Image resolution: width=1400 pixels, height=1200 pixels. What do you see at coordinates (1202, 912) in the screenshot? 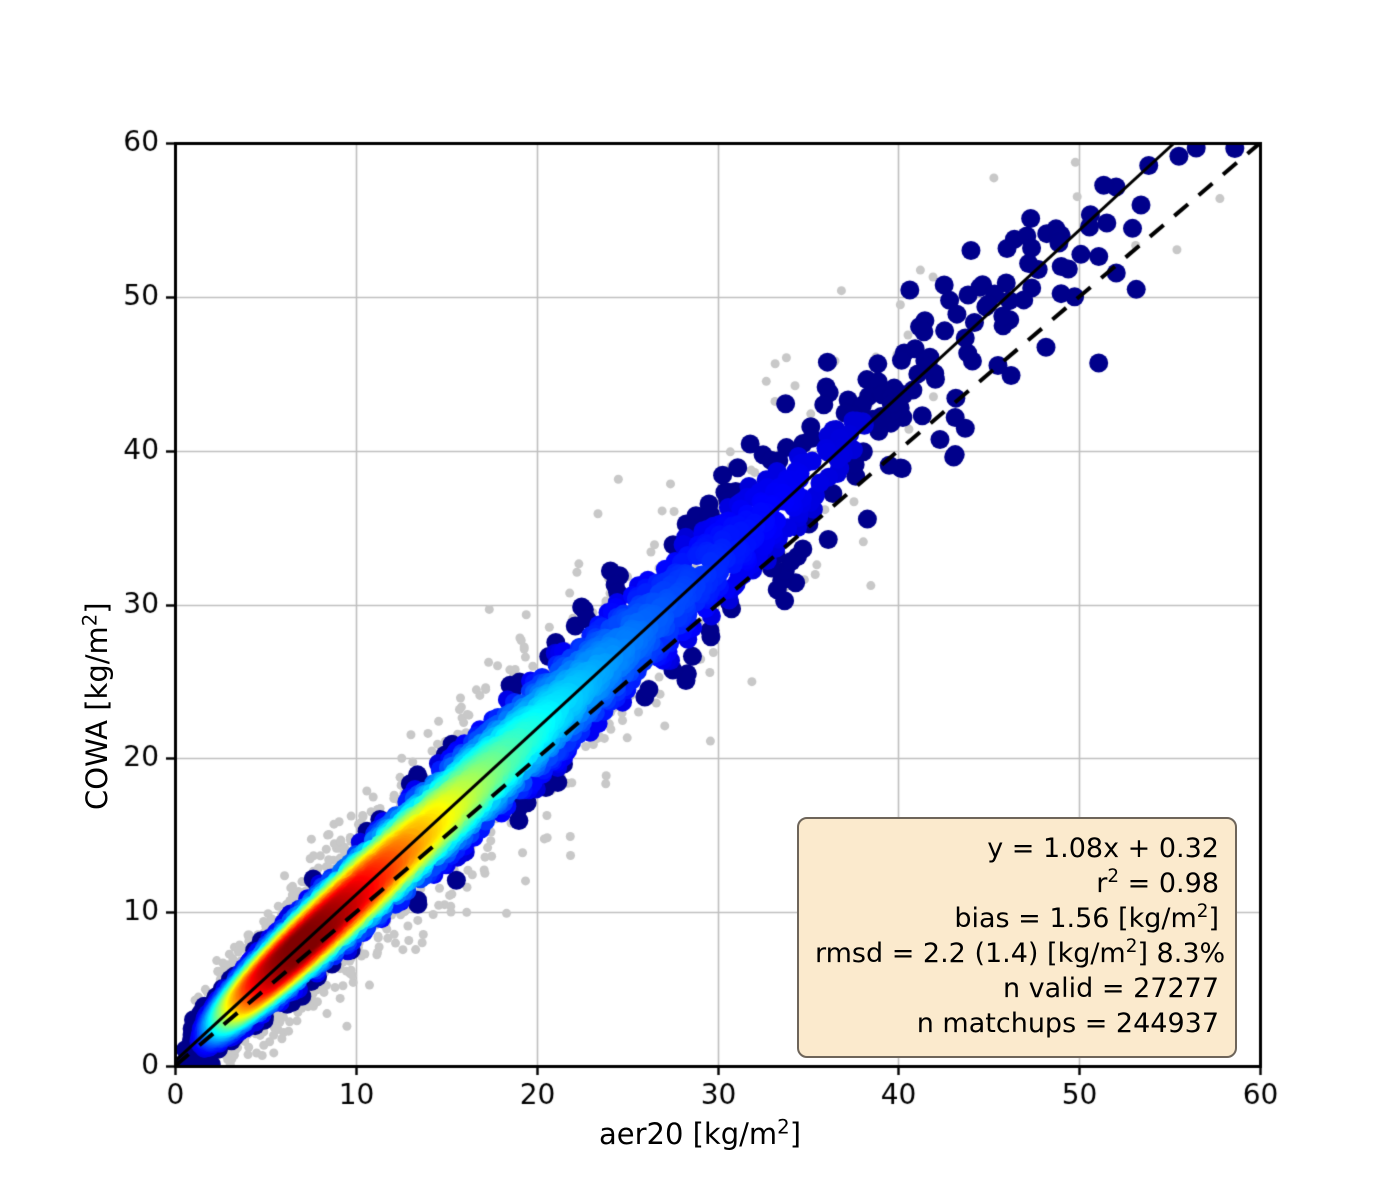
I see `stat-bias-exponent: 2` at bounding box center [1202, 912].